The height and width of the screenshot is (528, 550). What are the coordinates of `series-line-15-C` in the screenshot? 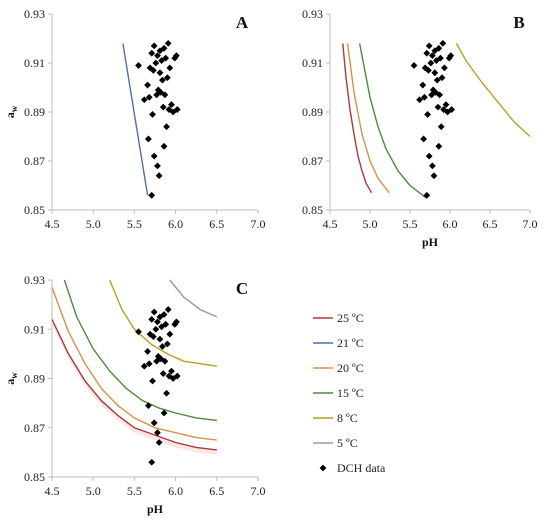 It's located at (140, 350).